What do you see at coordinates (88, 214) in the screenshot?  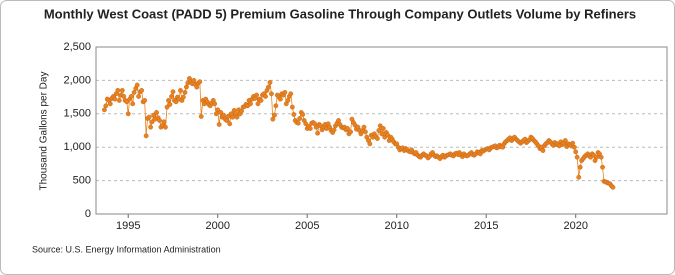 I see `y-tick-label: 0` at bounding box center [88, 214].